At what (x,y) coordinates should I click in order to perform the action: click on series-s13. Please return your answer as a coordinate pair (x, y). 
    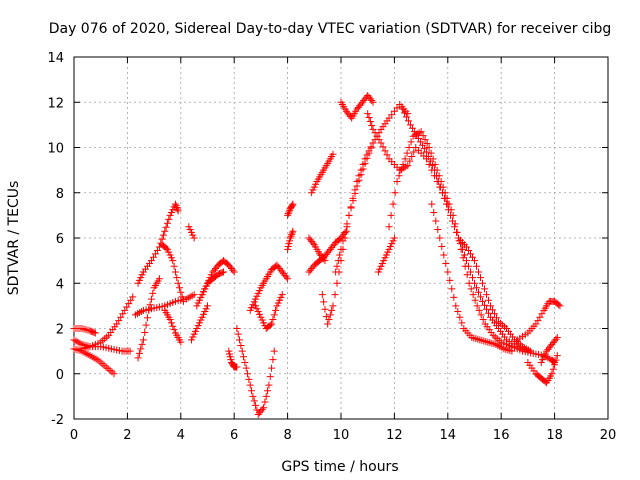
    Looking at the image, I should click on (199, 323).